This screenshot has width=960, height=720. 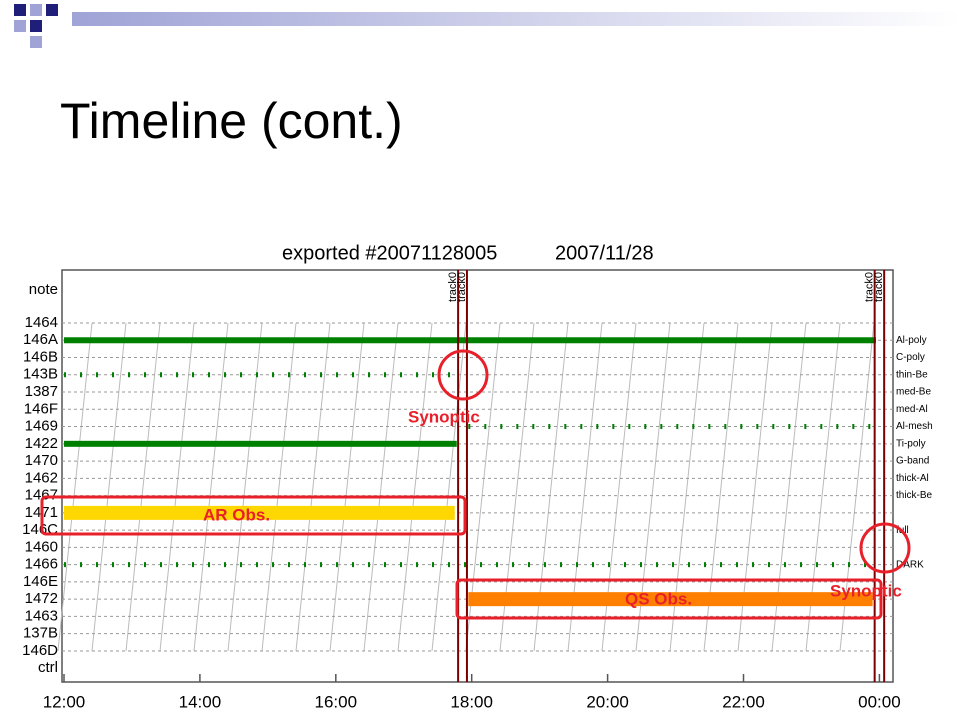 I want to click on slide-title: Timeline (cont.), so click(x=231, y=121).